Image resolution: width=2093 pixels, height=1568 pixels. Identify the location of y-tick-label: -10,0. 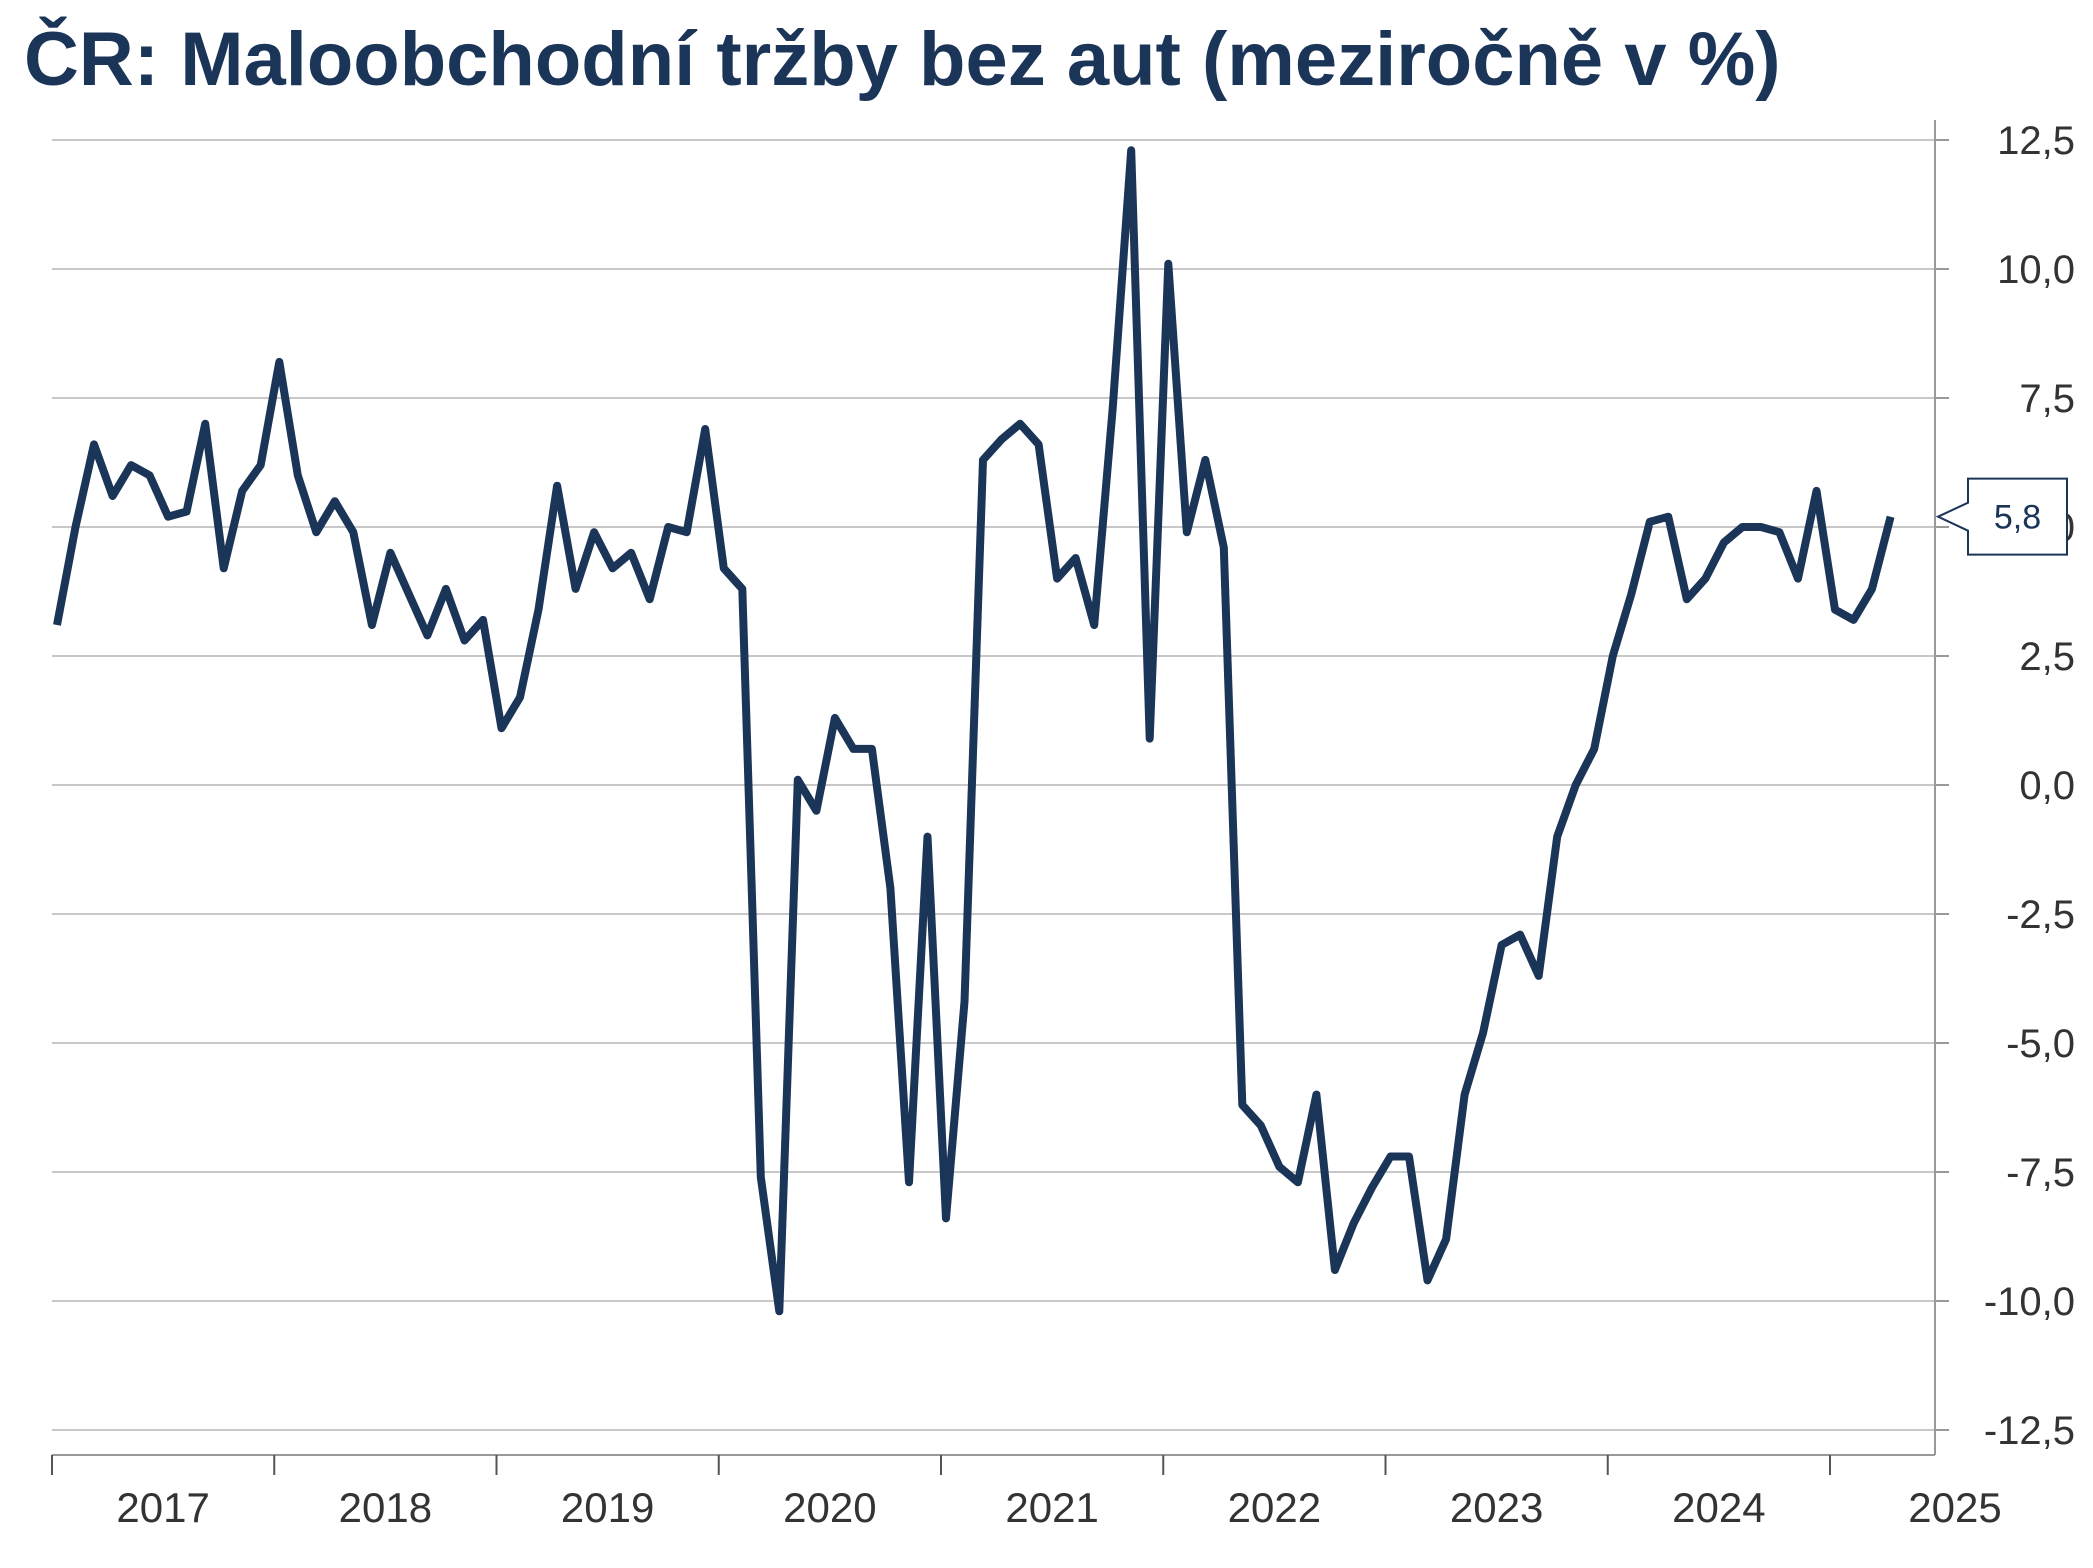
(2029, 1302).